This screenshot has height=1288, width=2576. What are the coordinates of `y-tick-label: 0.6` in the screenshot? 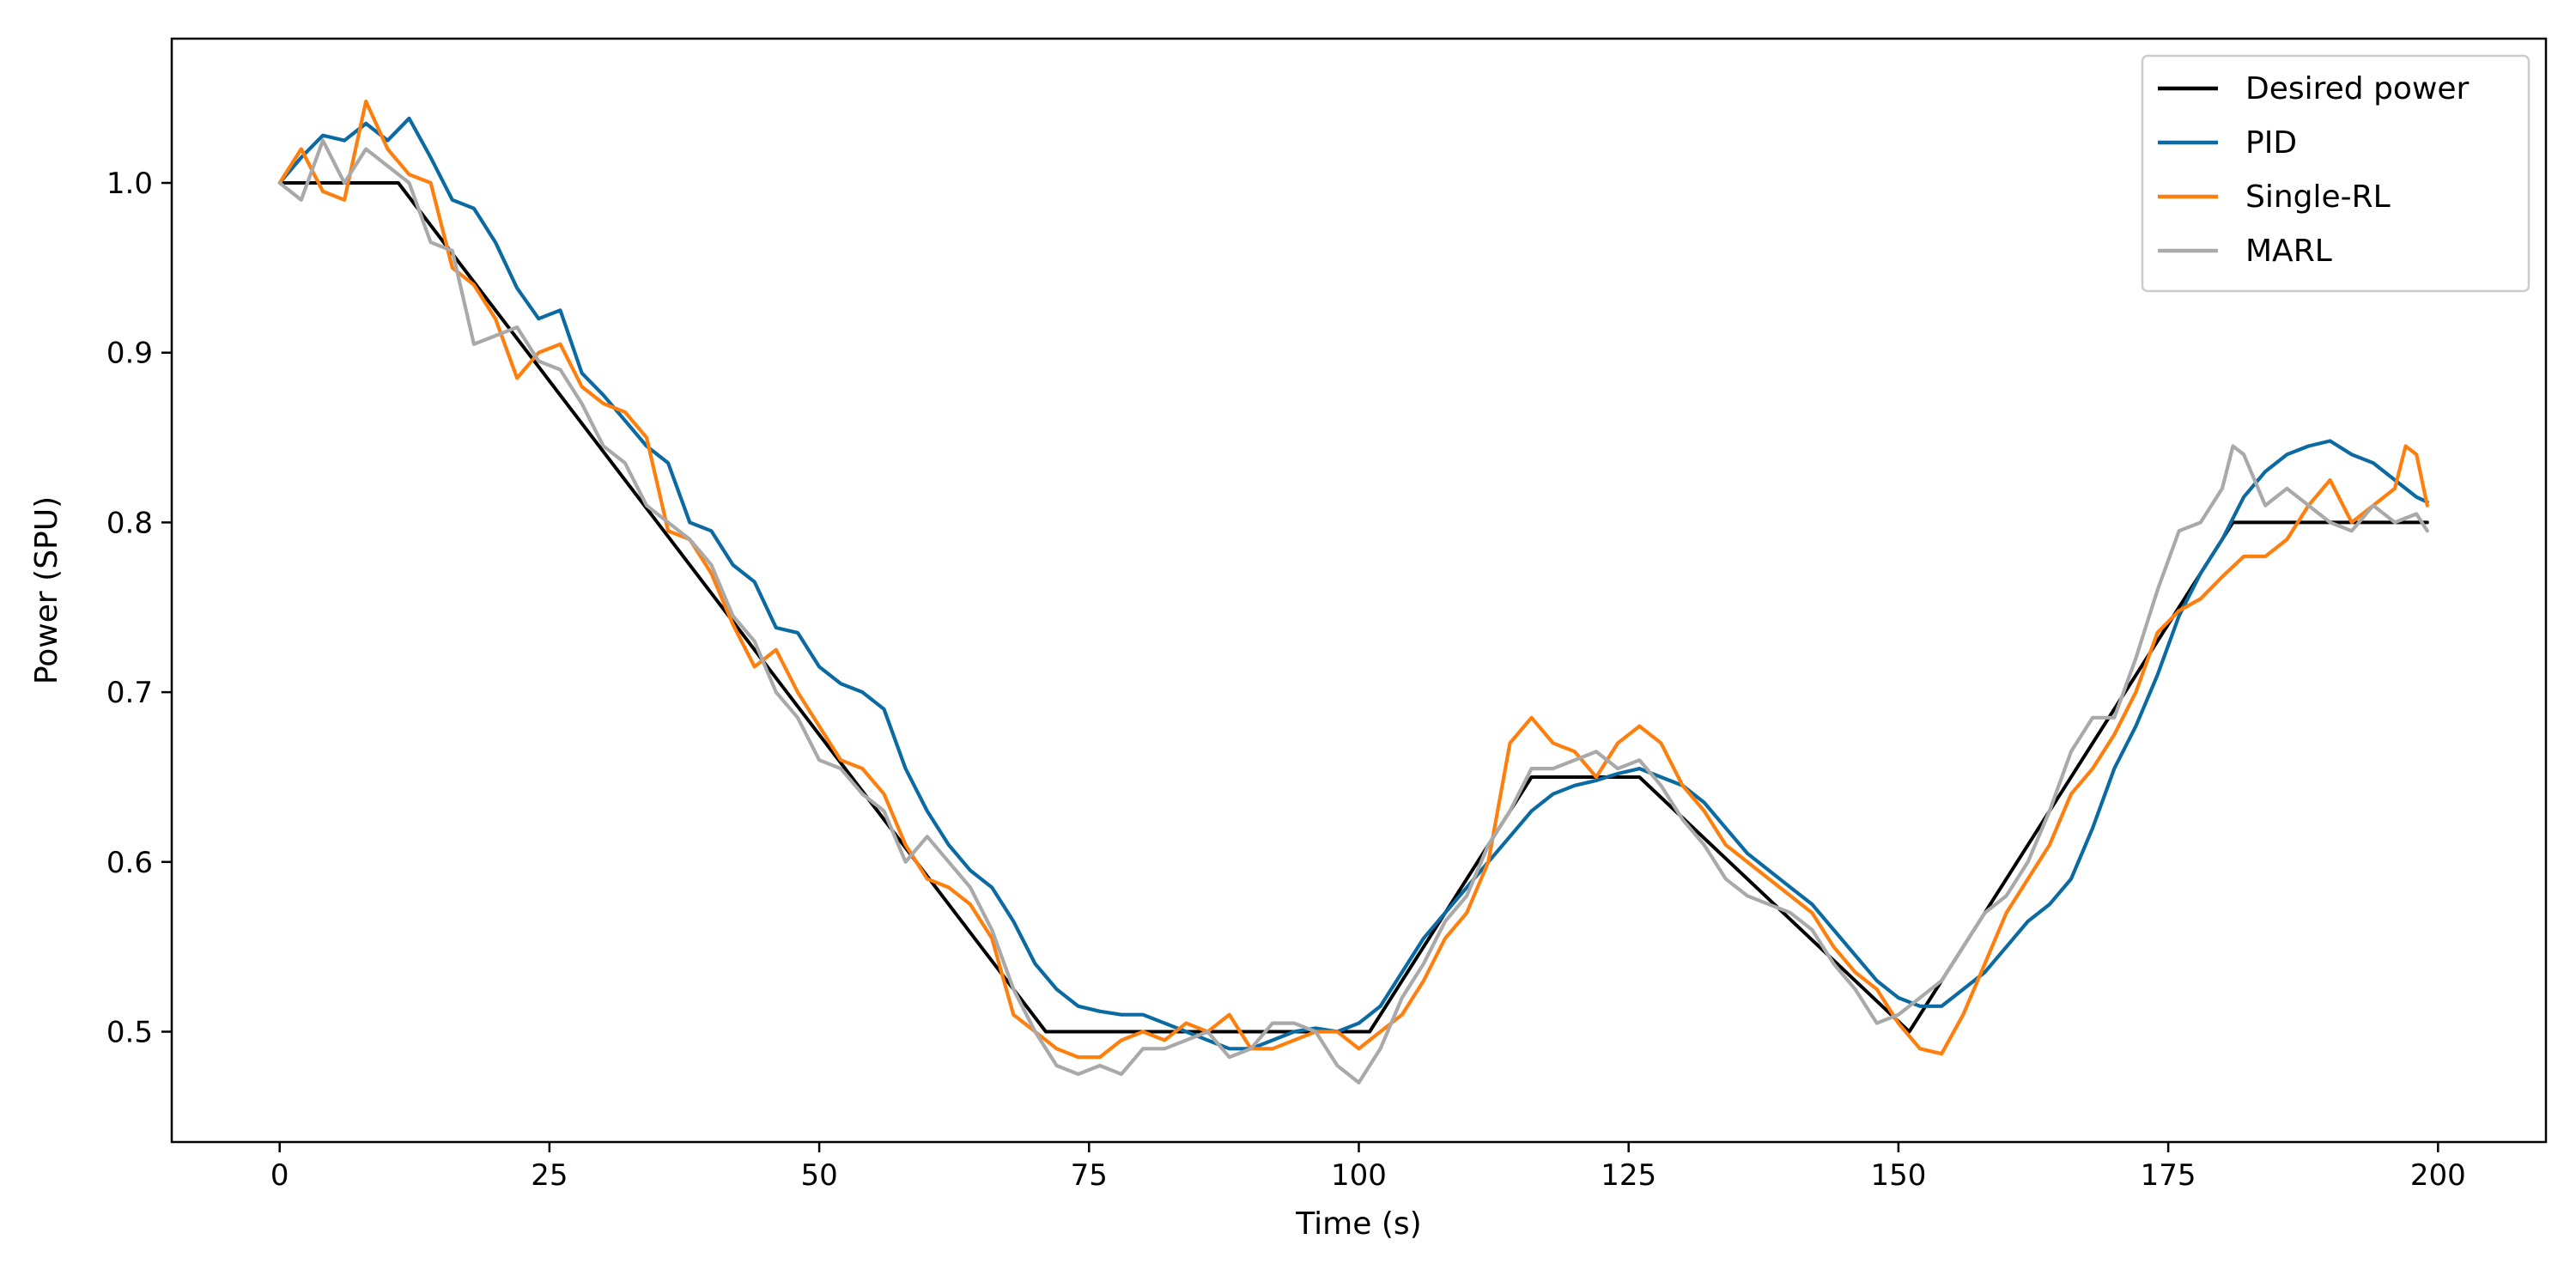 It's located at (129, 863).